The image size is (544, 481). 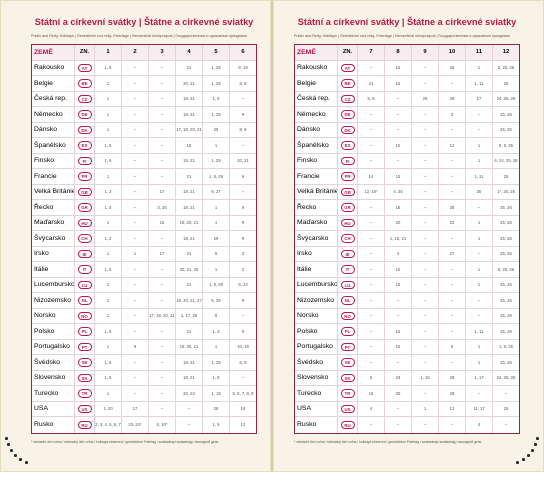 I want to click on header-month: 10, so click(x=452, y=52).